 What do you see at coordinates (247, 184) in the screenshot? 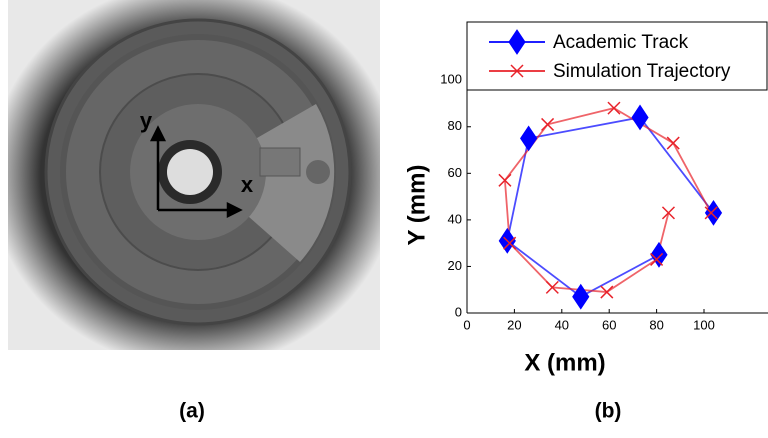
I see `axis-x-label: x` at bounding box center [247, 184].